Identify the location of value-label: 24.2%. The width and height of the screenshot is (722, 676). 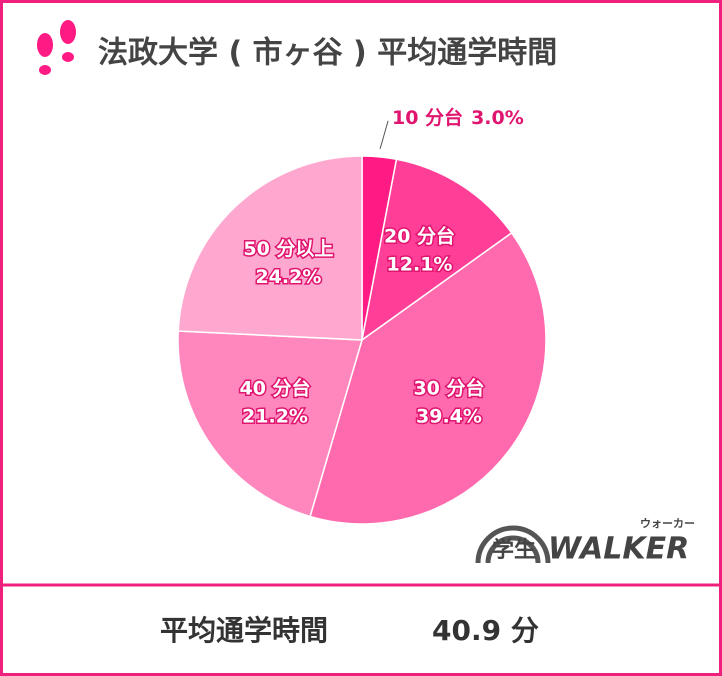
(288, 277).